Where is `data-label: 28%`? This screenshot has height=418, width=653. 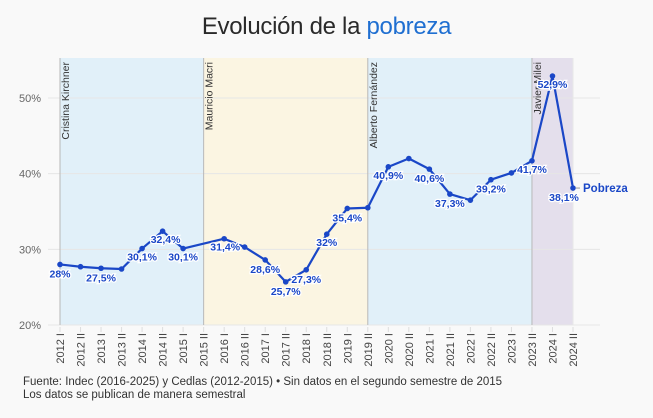
data-label: 28% is located at coordinates (60, 274).